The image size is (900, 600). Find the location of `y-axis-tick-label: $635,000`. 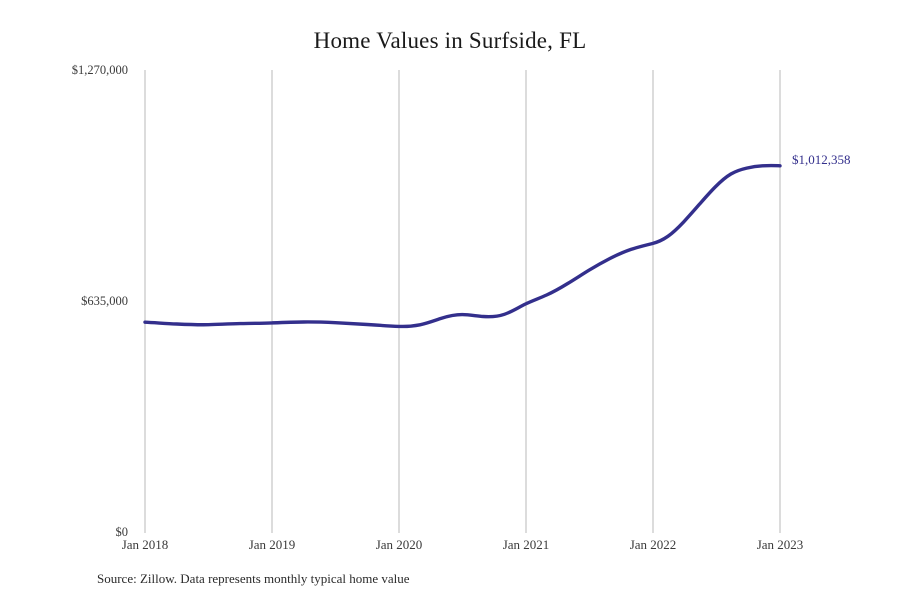

y-axis-tick-label: $635,000 is located at coordinates (104, 301).